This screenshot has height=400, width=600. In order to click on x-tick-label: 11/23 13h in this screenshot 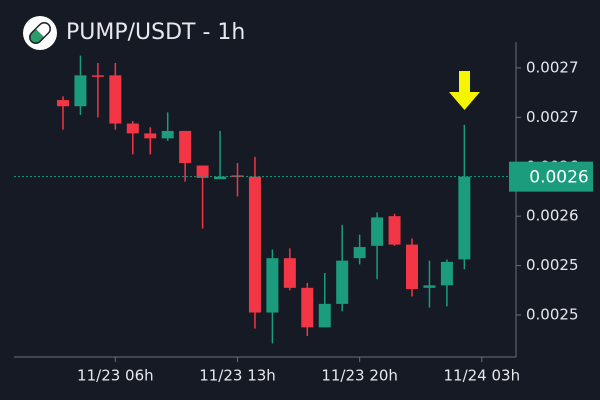, I will do `click(237, 376)`.